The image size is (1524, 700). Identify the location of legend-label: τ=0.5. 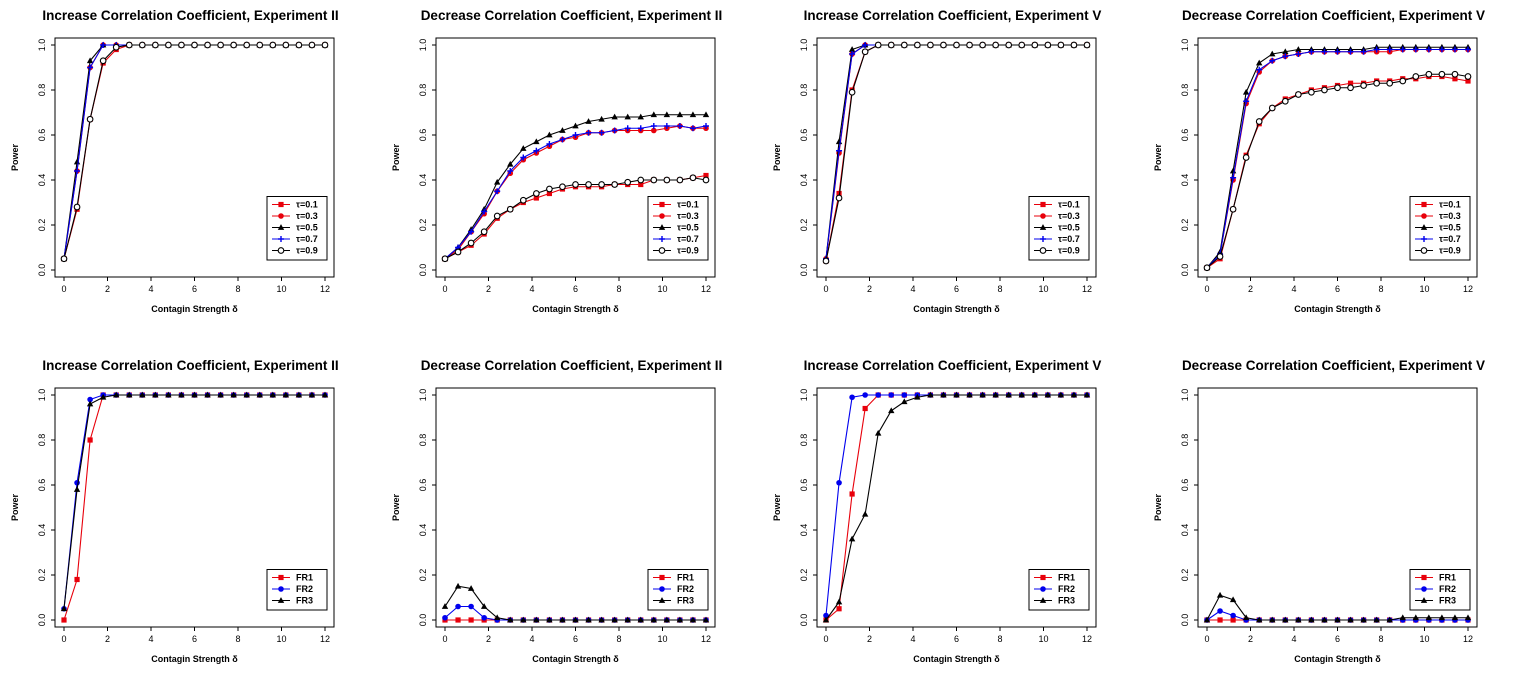
(1450, 228).